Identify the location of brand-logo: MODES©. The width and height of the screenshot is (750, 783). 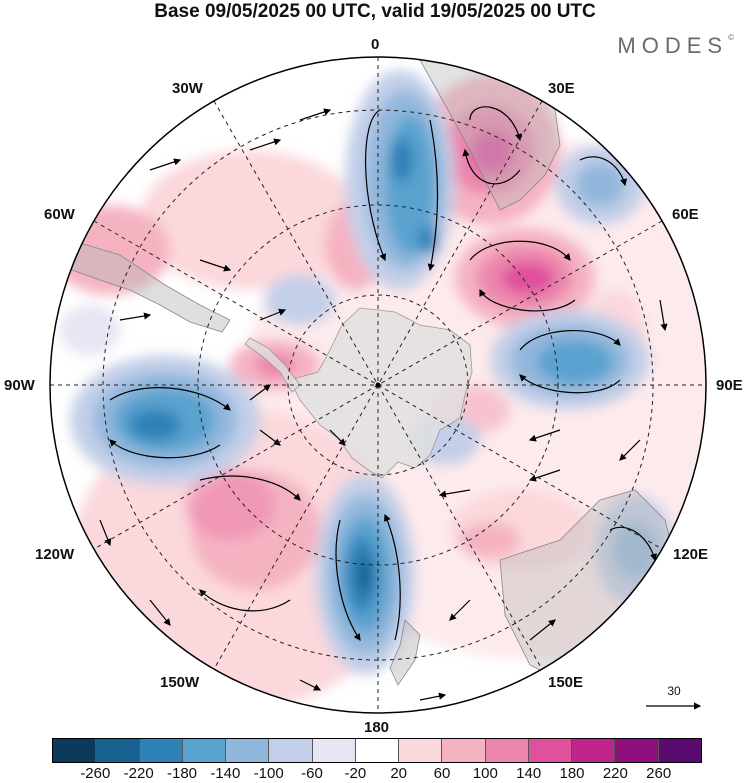
(675, 46).